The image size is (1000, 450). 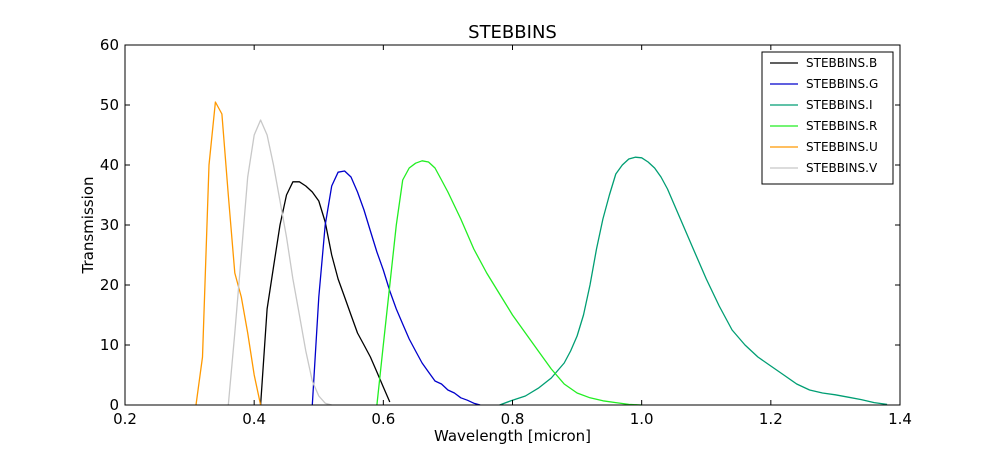 What do you see at coordinates (88, 226) in the screenshot?
I see `y-axis-label: Transmission` at bounding box center [88, 226].